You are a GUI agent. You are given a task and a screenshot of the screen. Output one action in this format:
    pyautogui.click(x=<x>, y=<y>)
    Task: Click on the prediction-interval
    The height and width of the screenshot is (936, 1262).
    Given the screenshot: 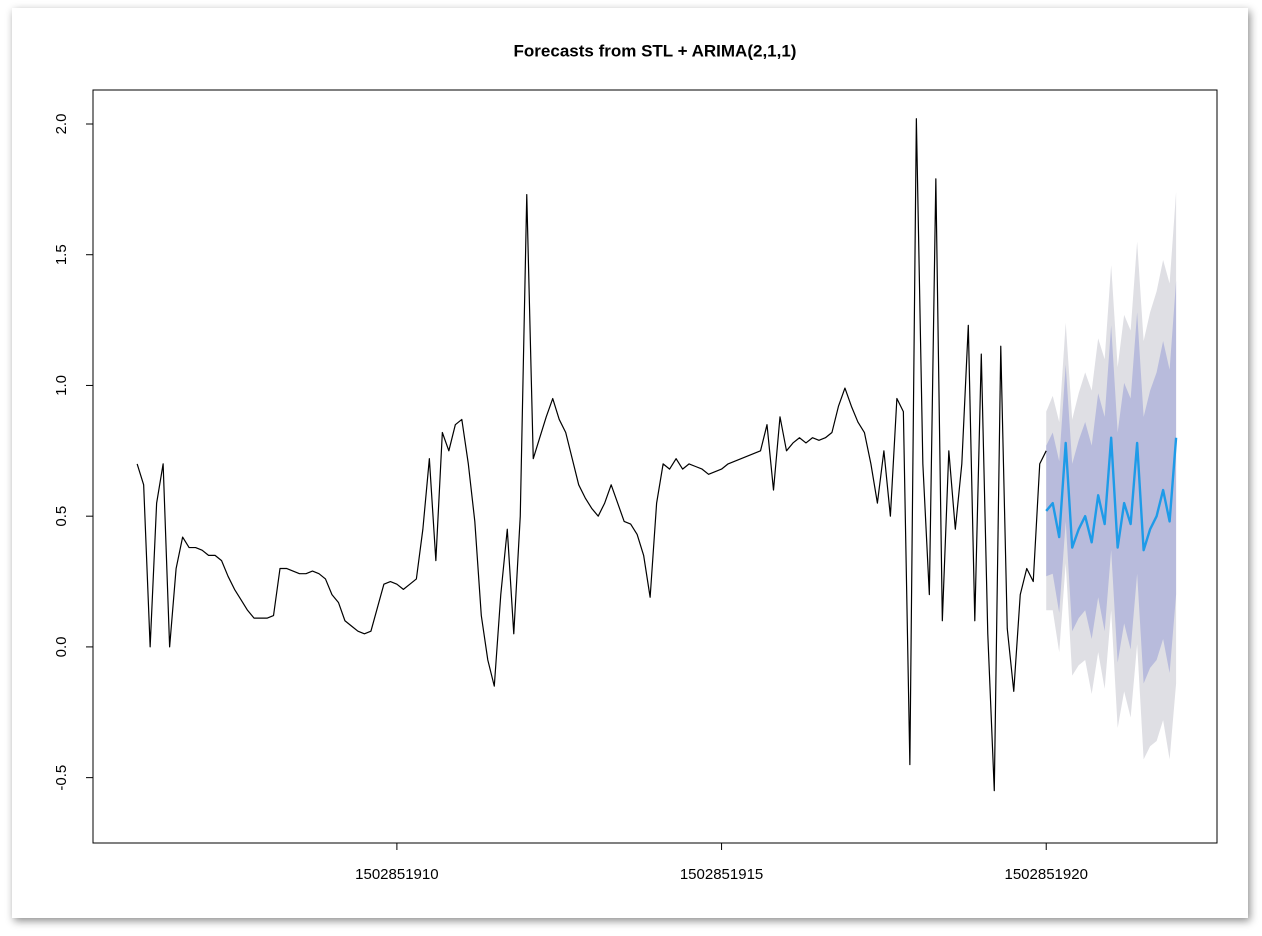 What is the action you would take?
    pyautogui.click(x=1111, y=482)
    